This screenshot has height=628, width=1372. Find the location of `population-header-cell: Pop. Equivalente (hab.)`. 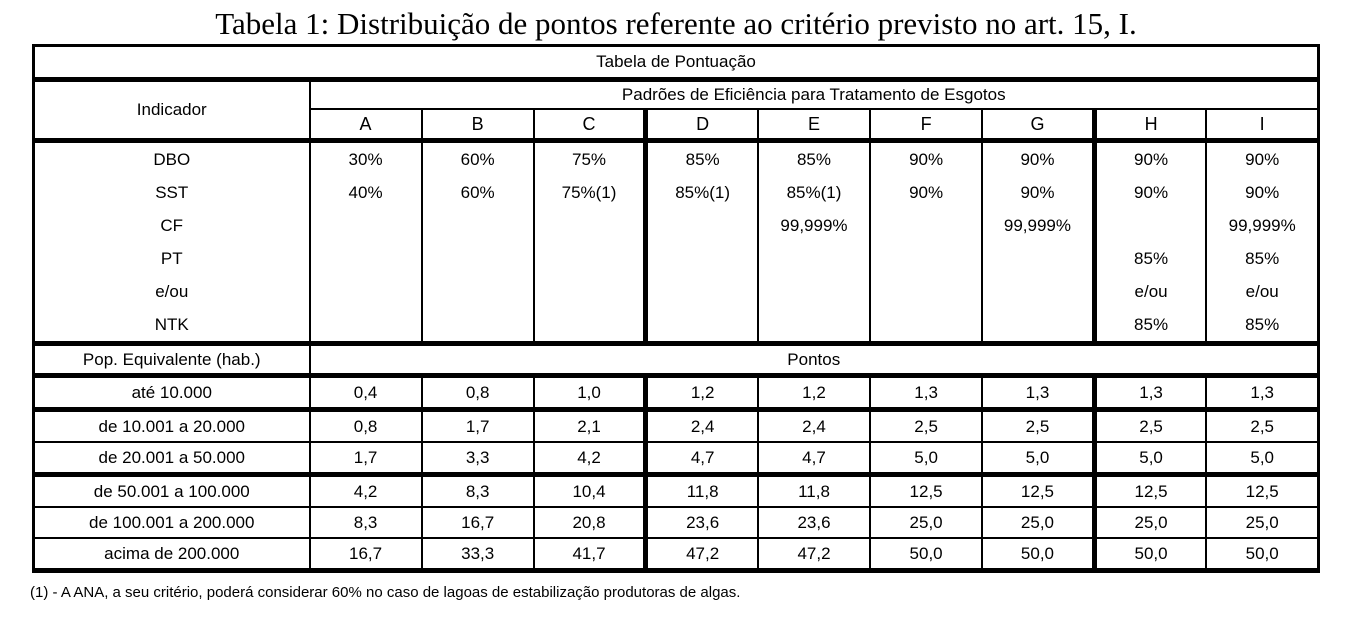

population-header-cell: Pop. Equivalente (hab.) is located at coordinates (171, 360).